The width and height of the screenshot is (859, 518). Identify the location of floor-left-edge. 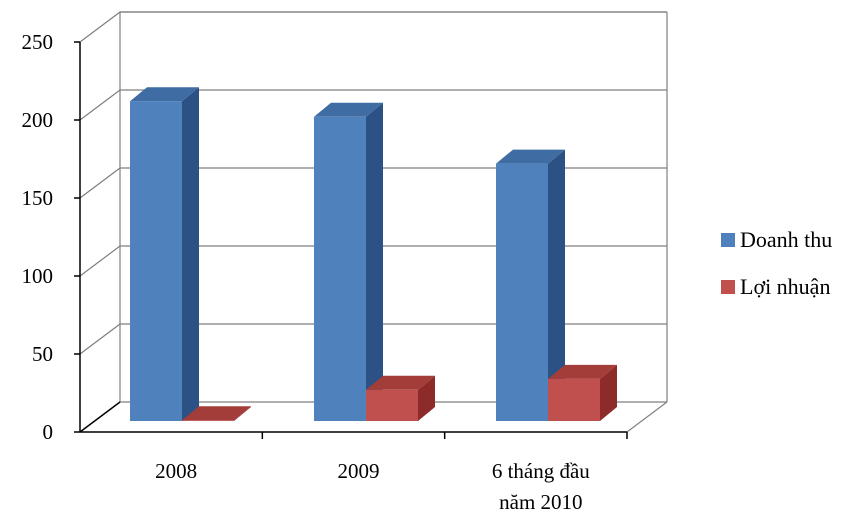
(100, 417).